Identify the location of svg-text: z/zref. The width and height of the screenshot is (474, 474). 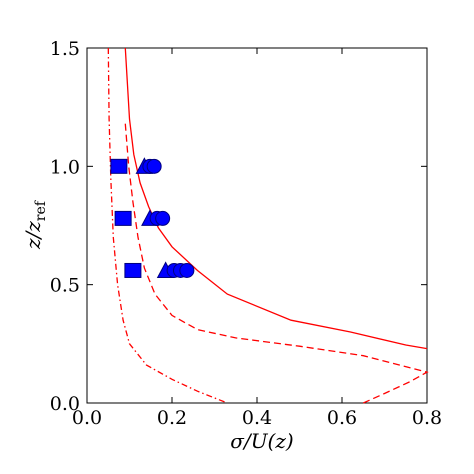
(35, 224).